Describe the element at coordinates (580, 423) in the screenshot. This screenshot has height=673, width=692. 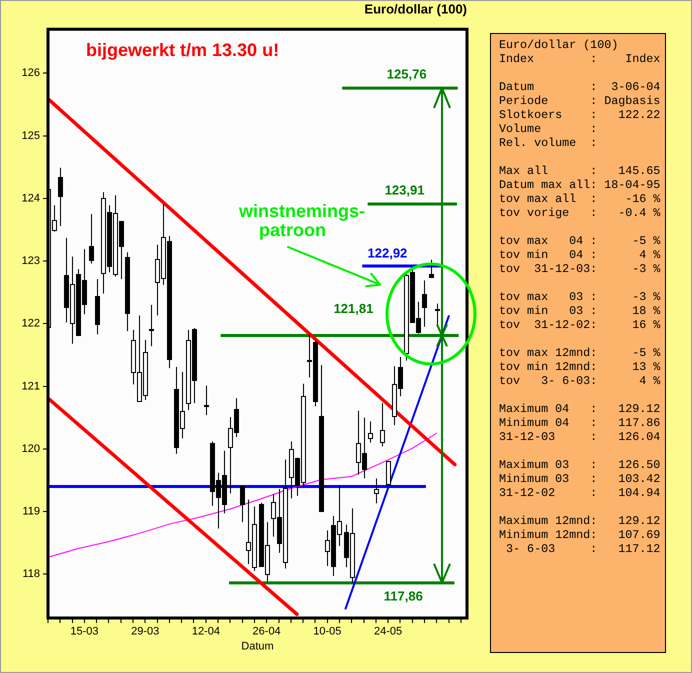
I see `text: Maximum 04 : 129.12 Minimum 04 : 117.86 31-12-03 : 126.04` at that location.